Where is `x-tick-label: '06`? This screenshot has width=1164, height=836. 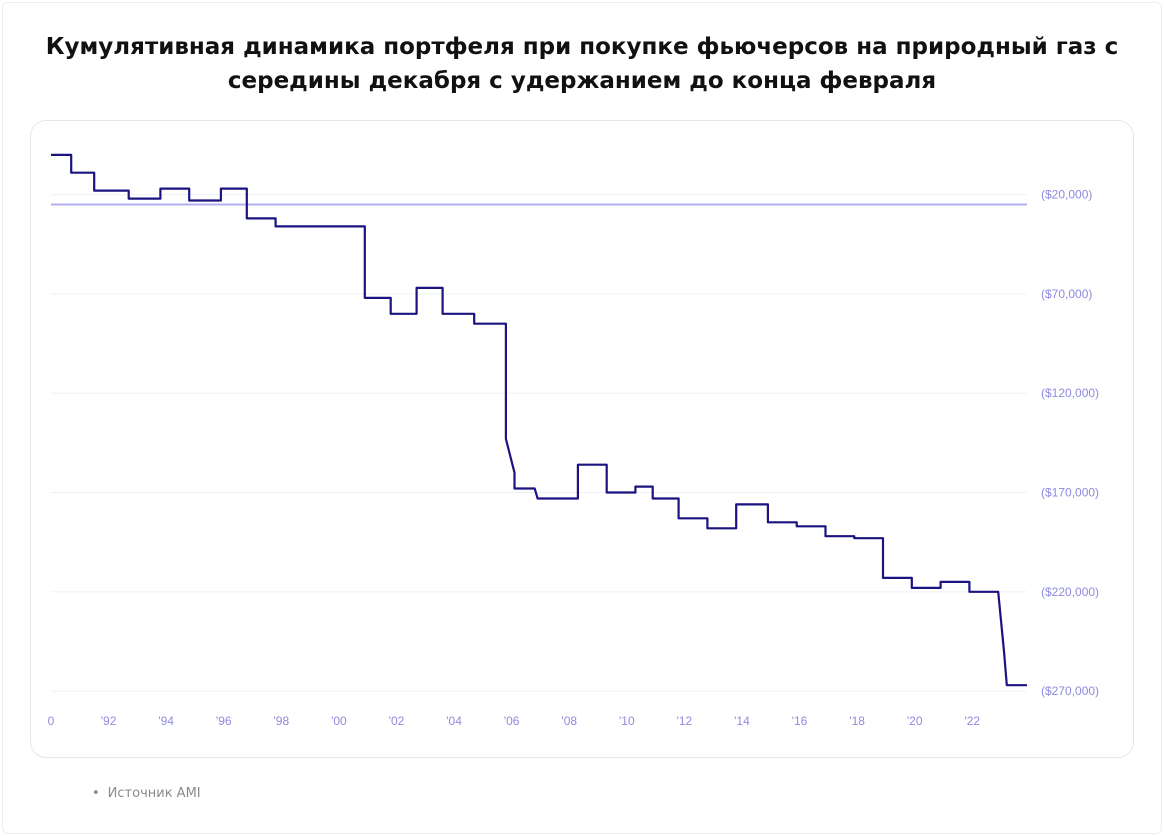 x-tick-label: '06 is located at coordinates (512, 721).